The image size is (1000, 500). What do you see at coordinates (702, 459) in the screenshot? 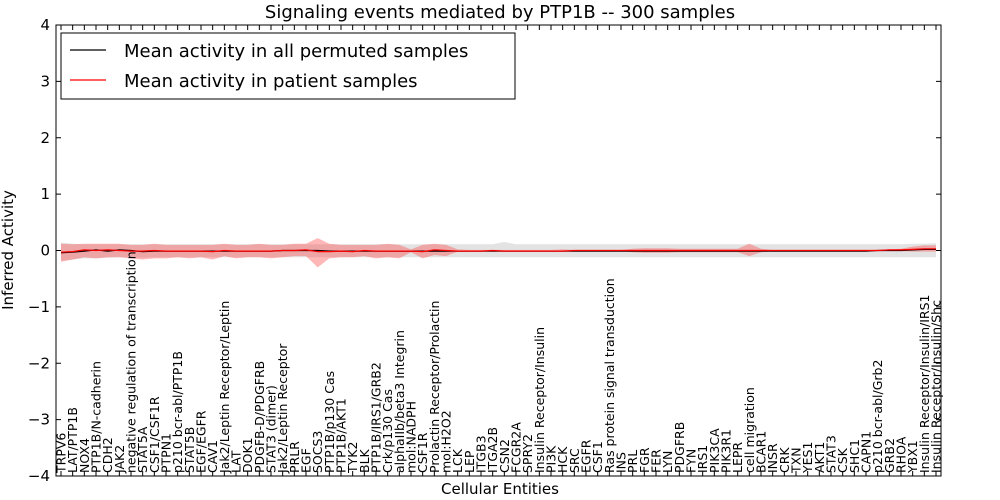
I see `category-label: IRS1` at bounding box center [702, 459].